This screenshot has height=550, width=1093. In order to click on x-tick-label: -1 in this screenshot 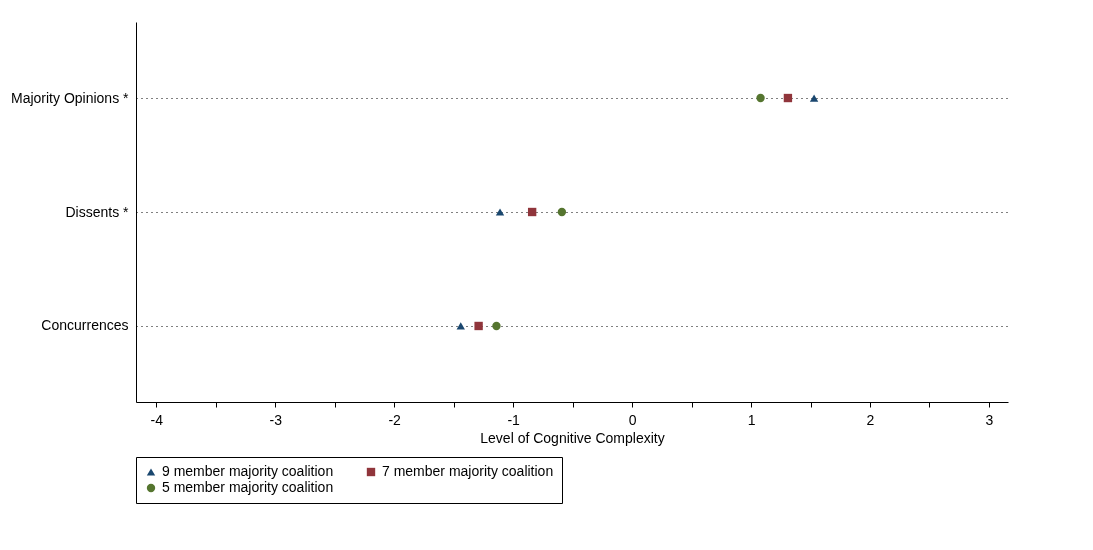, I will do `click(514, 419)`.